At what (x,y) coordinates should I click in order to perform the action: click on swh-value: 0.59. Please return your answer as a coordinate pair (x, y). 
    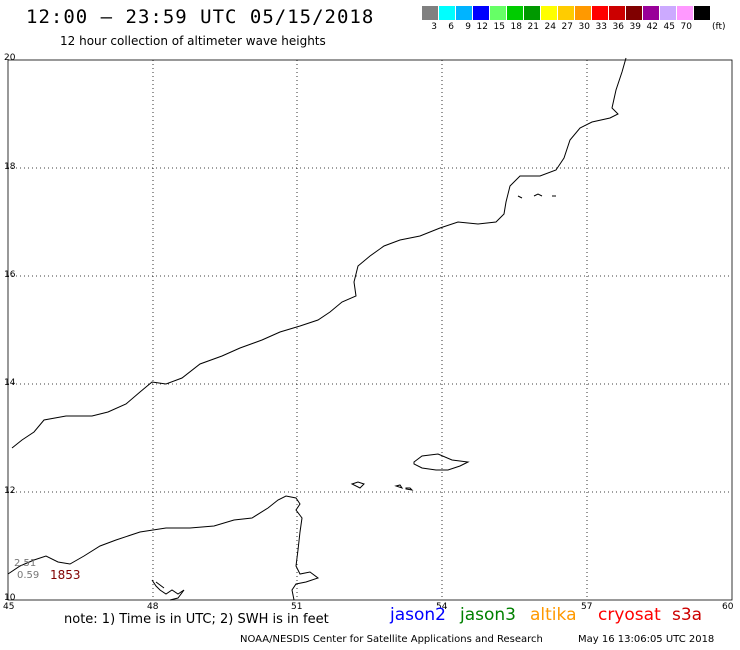
    Looking at the image, I should click on (28, 575).